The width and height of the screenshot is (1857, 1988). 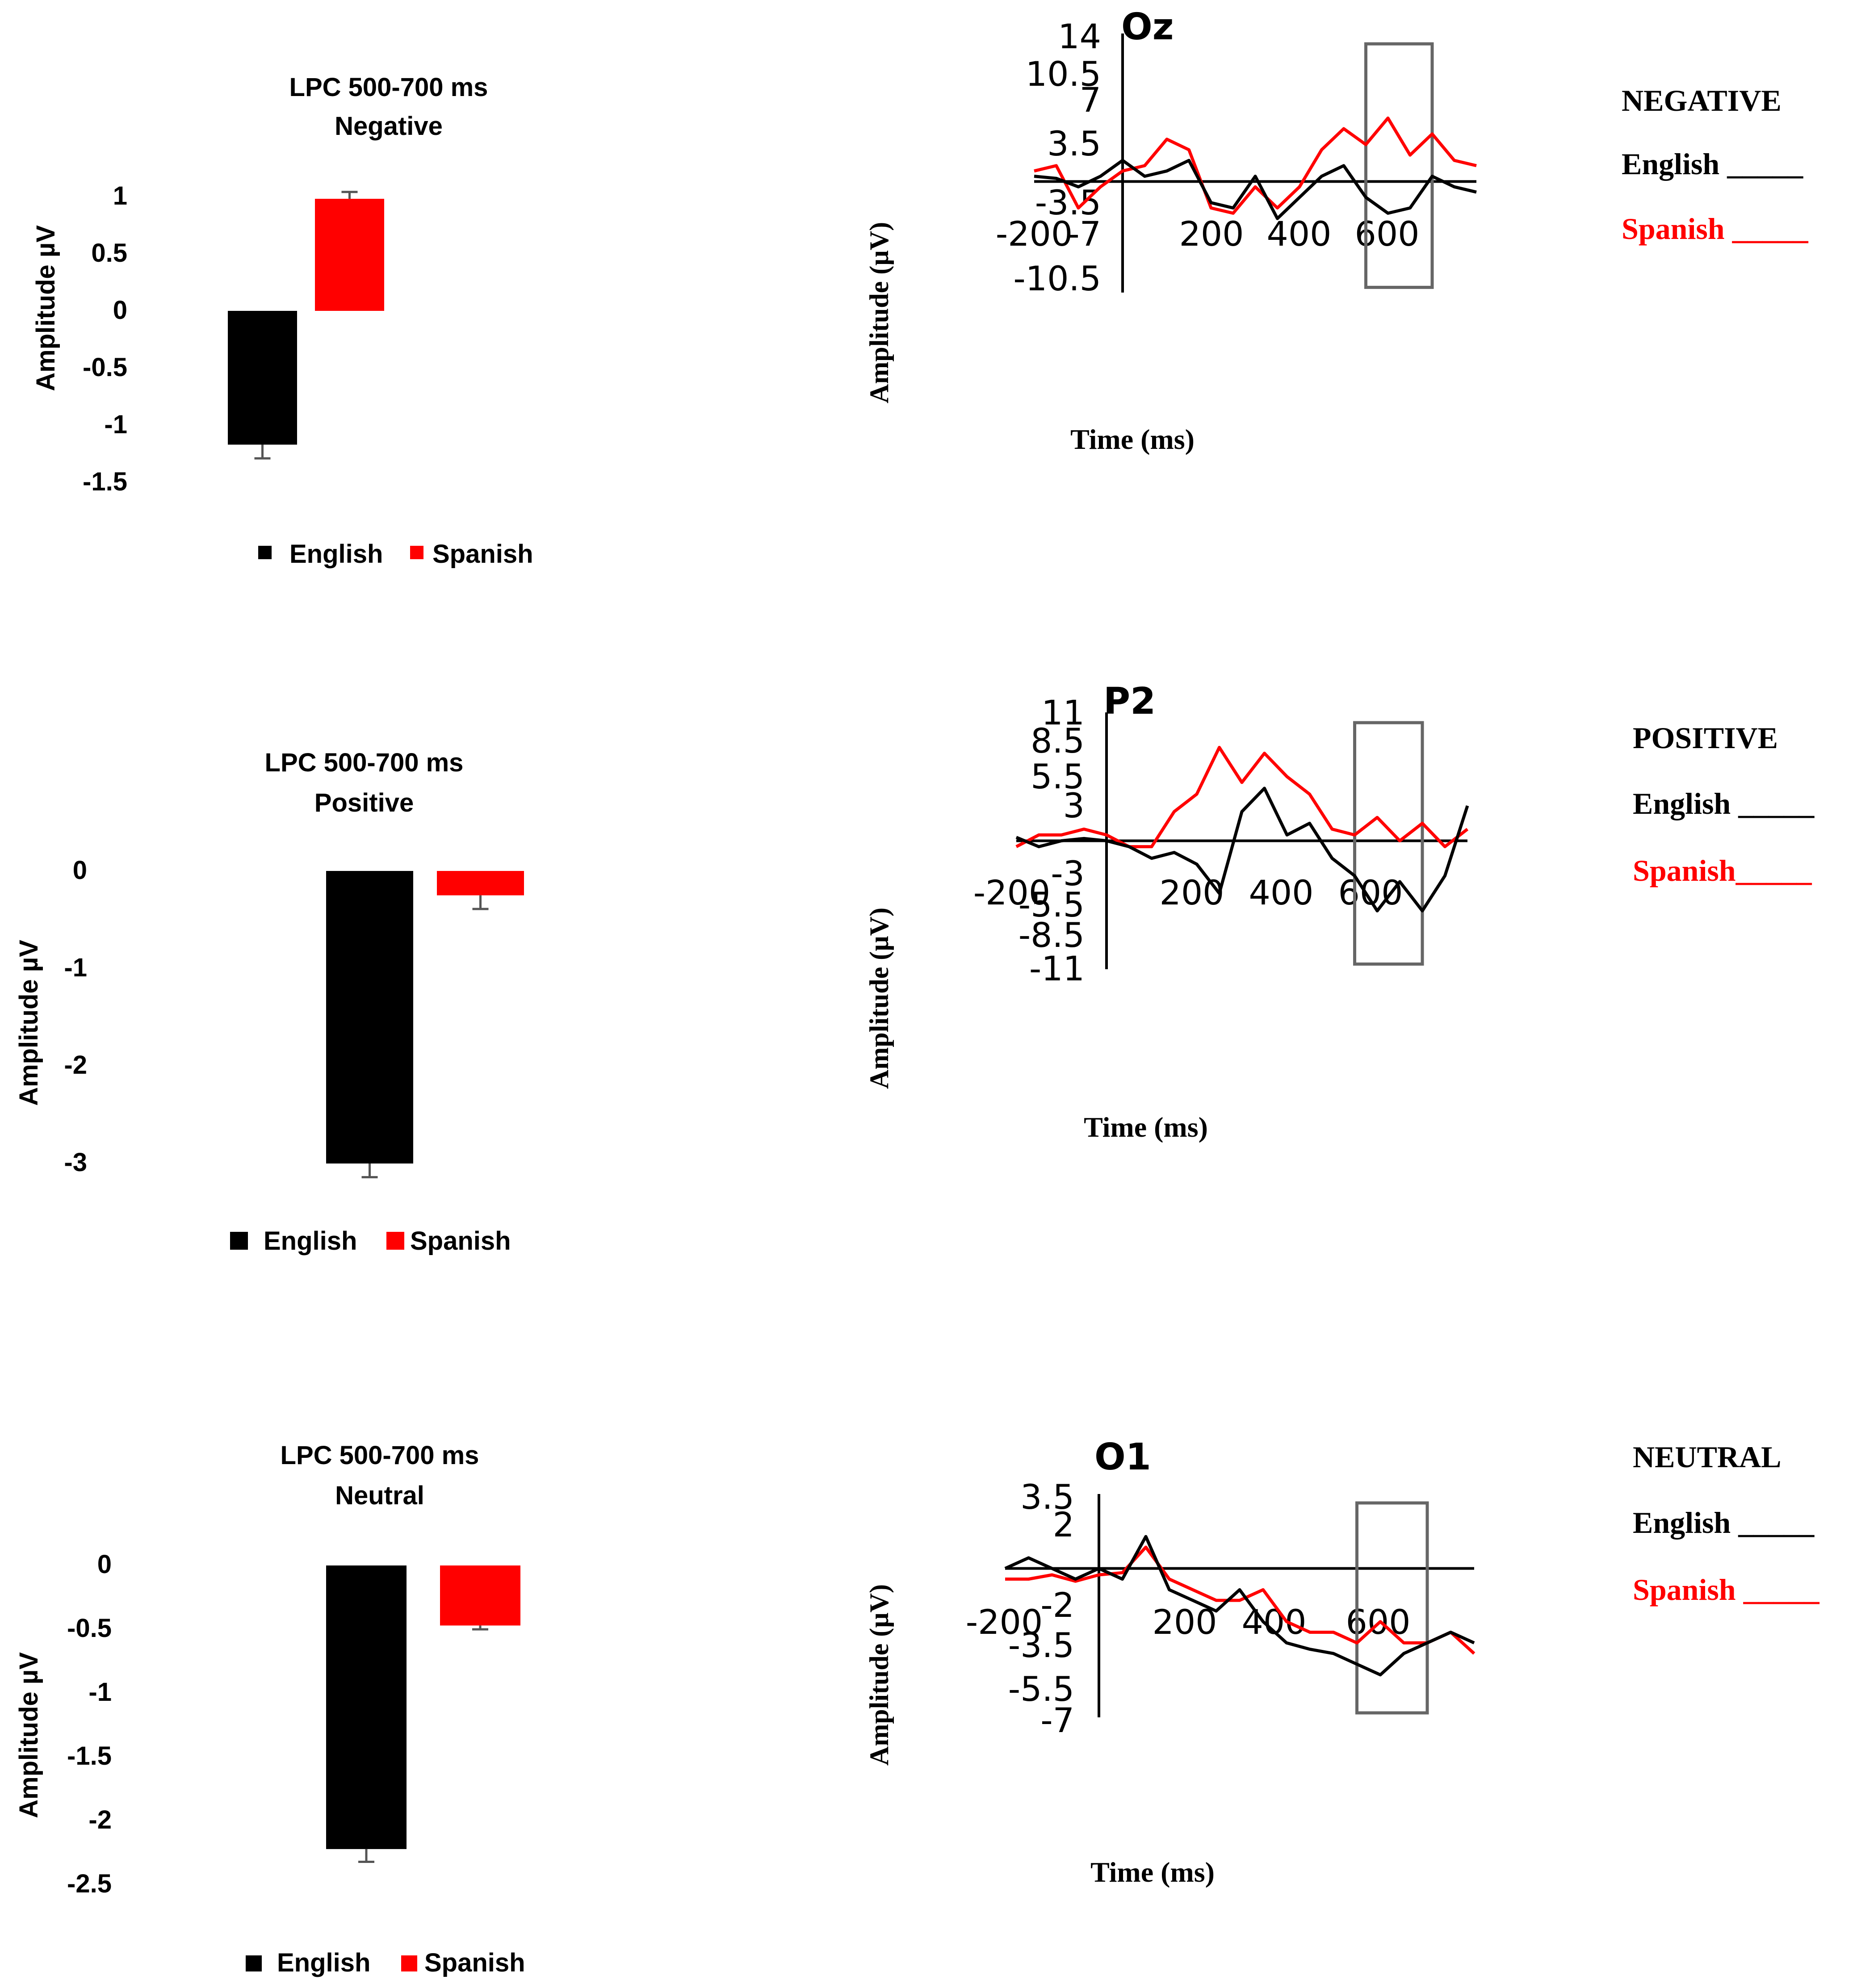 What do you see at coordinates (1063, 1525) in the screenshot?
I see `erp-y-tick-label: 2` at bounding box center [1063, 1525].